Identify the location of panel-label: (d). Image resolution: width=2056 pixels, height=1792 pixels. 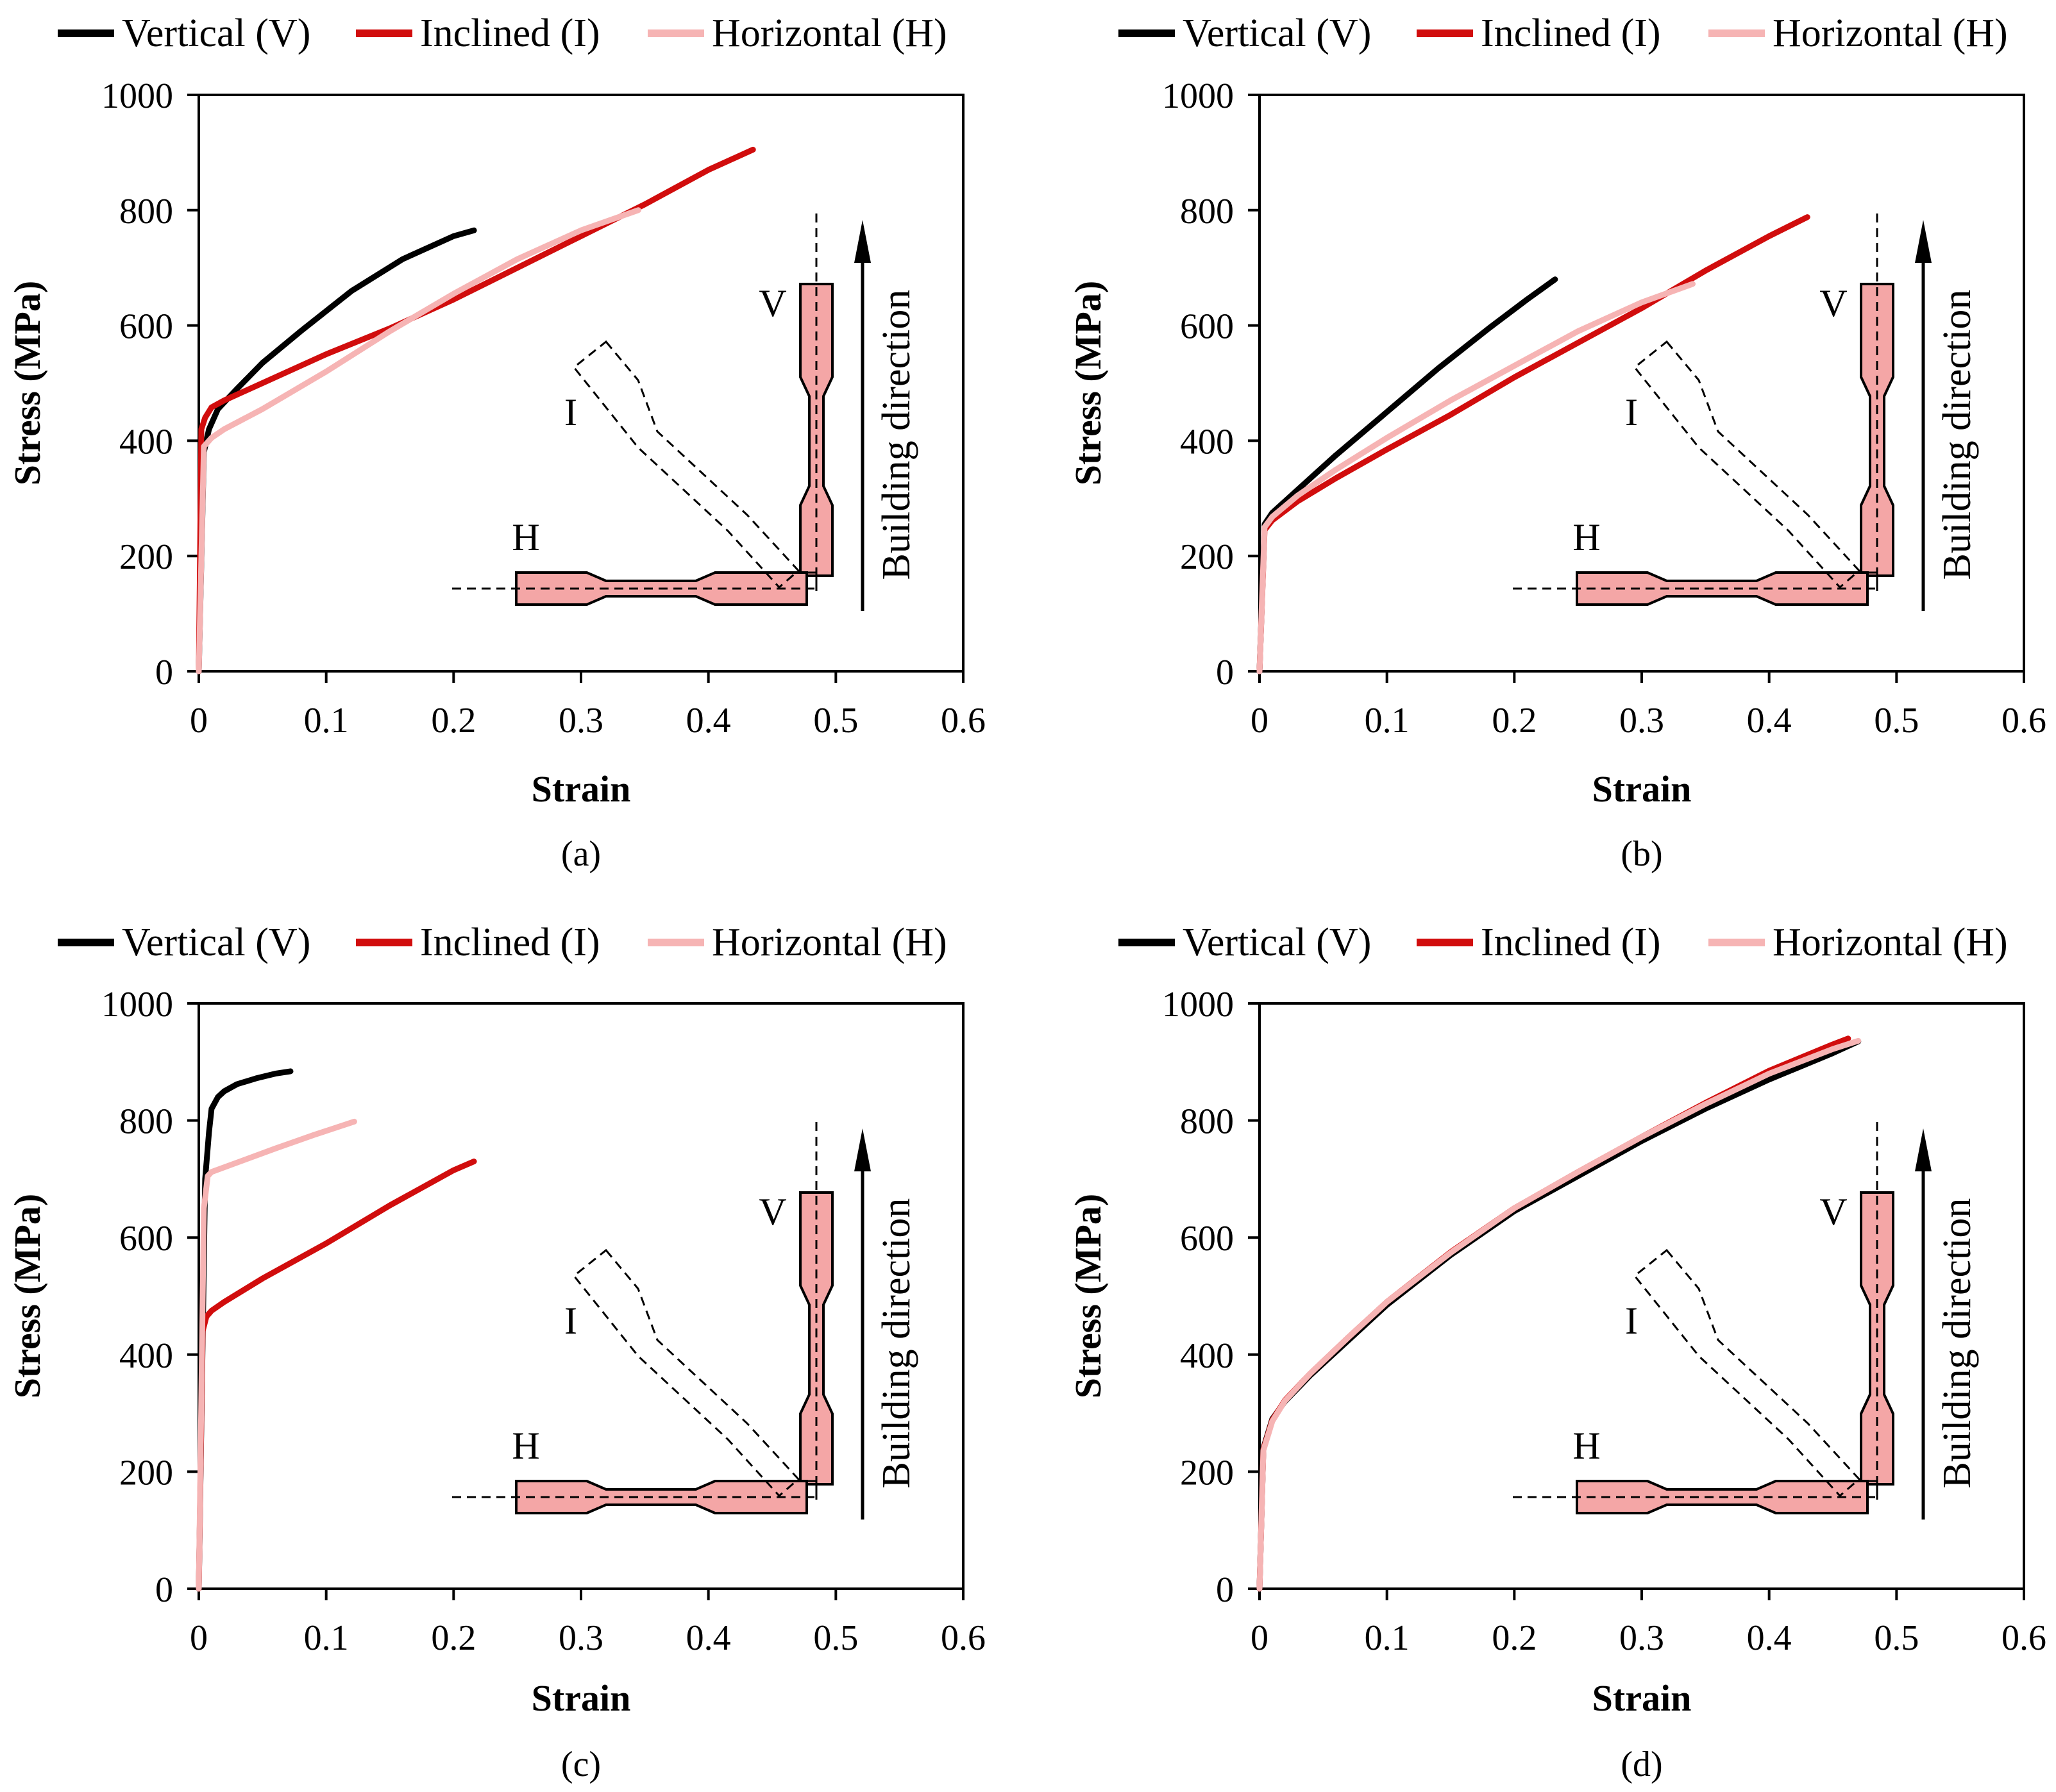
(1641, 1764).